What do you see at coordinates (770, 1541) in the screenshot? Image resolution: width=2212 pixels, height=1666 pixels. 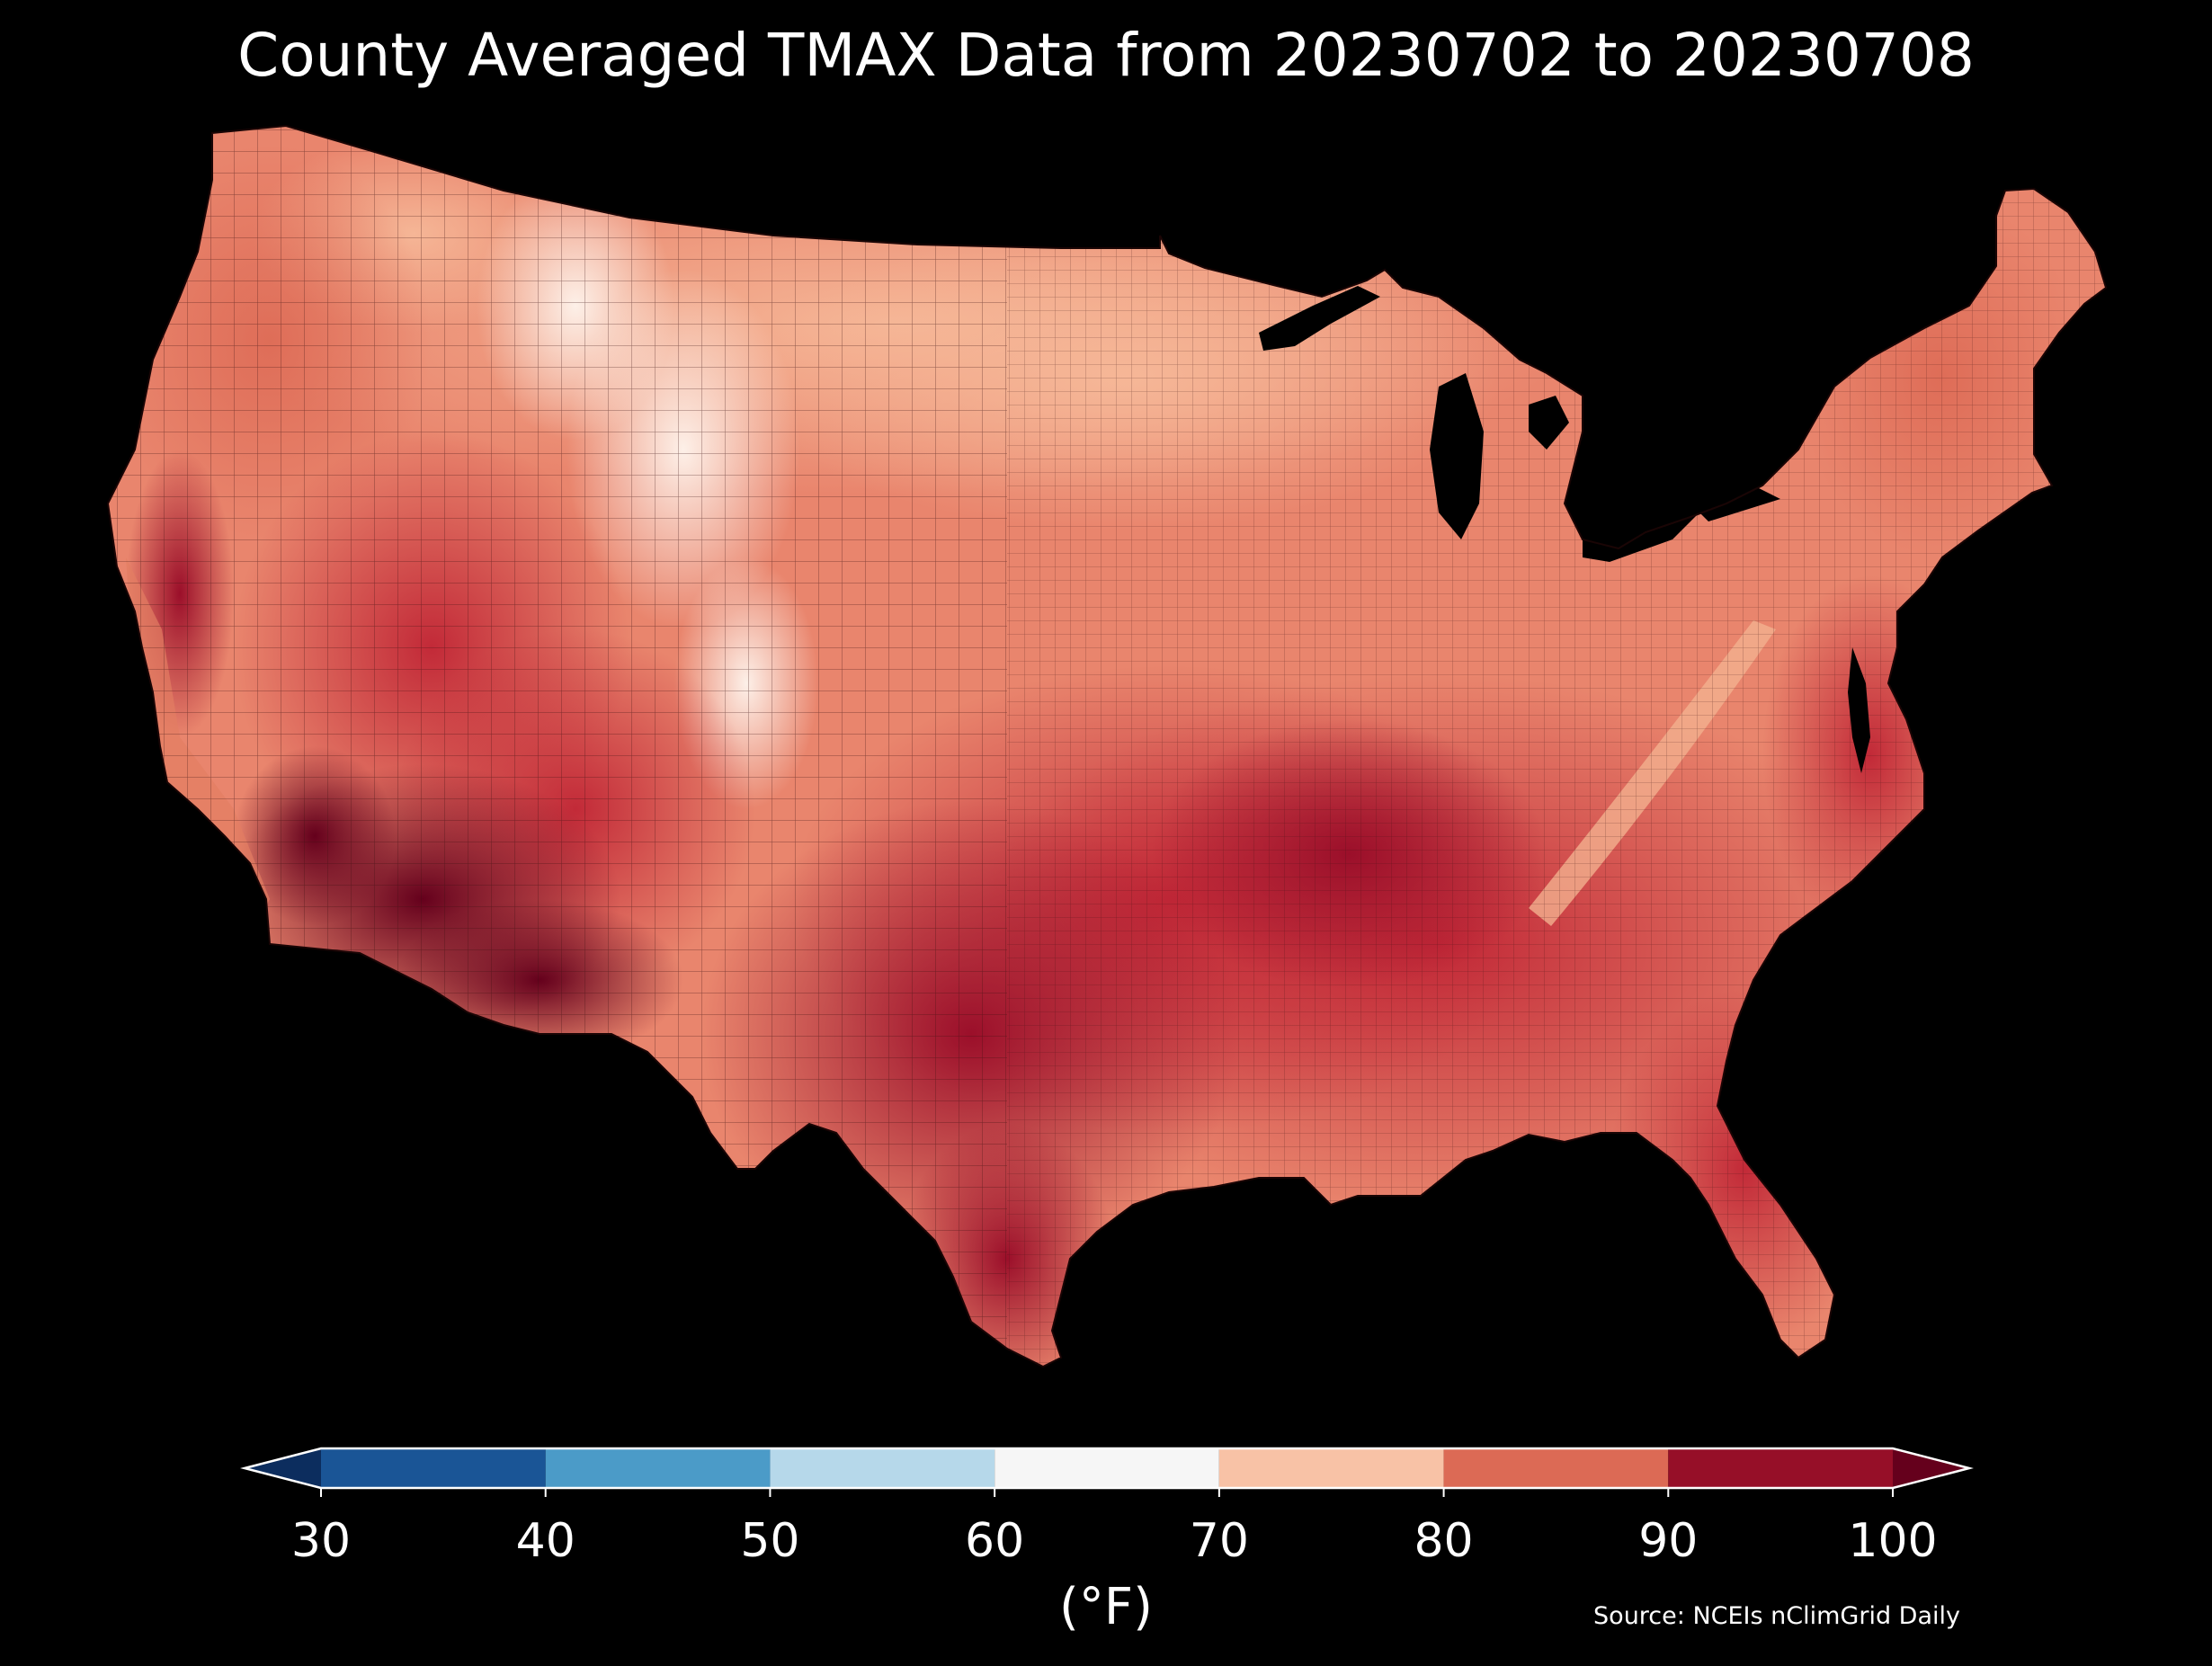 I see `colorbar-tick-label: 50` at bounding box center [770, 1541].